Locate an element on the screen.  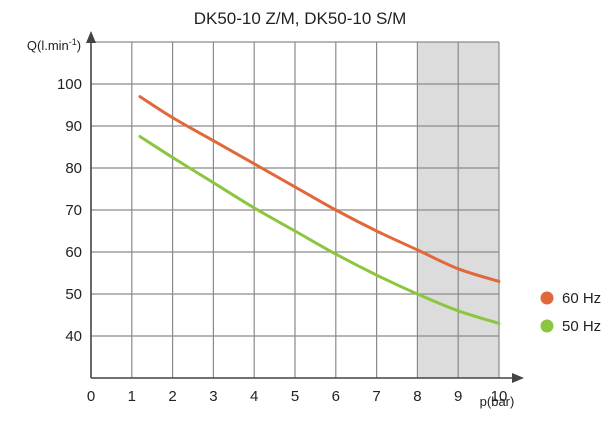
x-tick-label: 4 is located at coordinates (254, 396).